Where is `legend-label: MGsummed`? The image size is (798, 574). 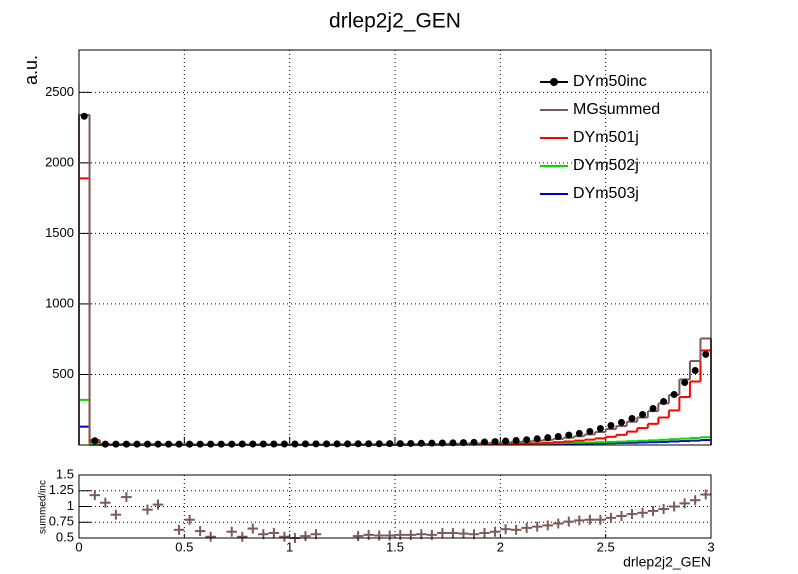 legend-label: MGsummed is located at coordinates (616, 109).